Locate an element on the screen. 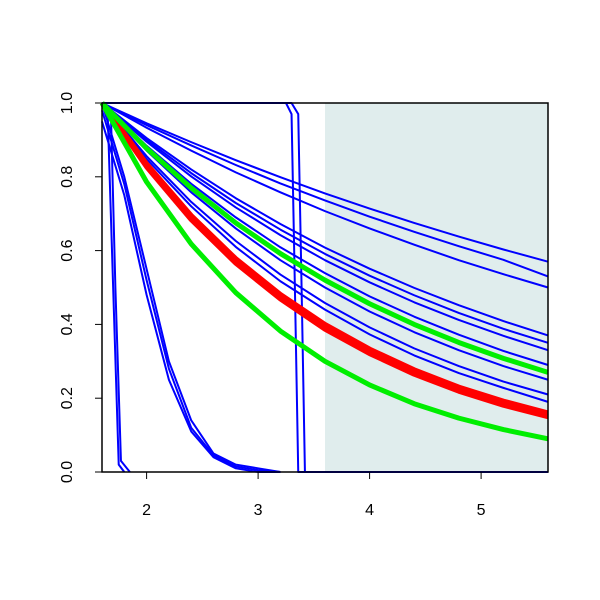  x-tick-label: 5 is located at coordinates (481, 510).